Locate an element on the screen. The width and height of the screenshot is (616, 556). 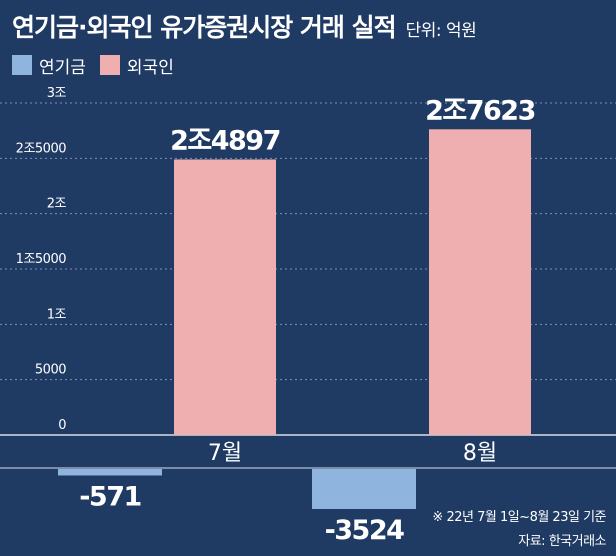
footnote: ※ 22년 7월 1일~8월 23일 기준 is located at coordinates (519, 517).